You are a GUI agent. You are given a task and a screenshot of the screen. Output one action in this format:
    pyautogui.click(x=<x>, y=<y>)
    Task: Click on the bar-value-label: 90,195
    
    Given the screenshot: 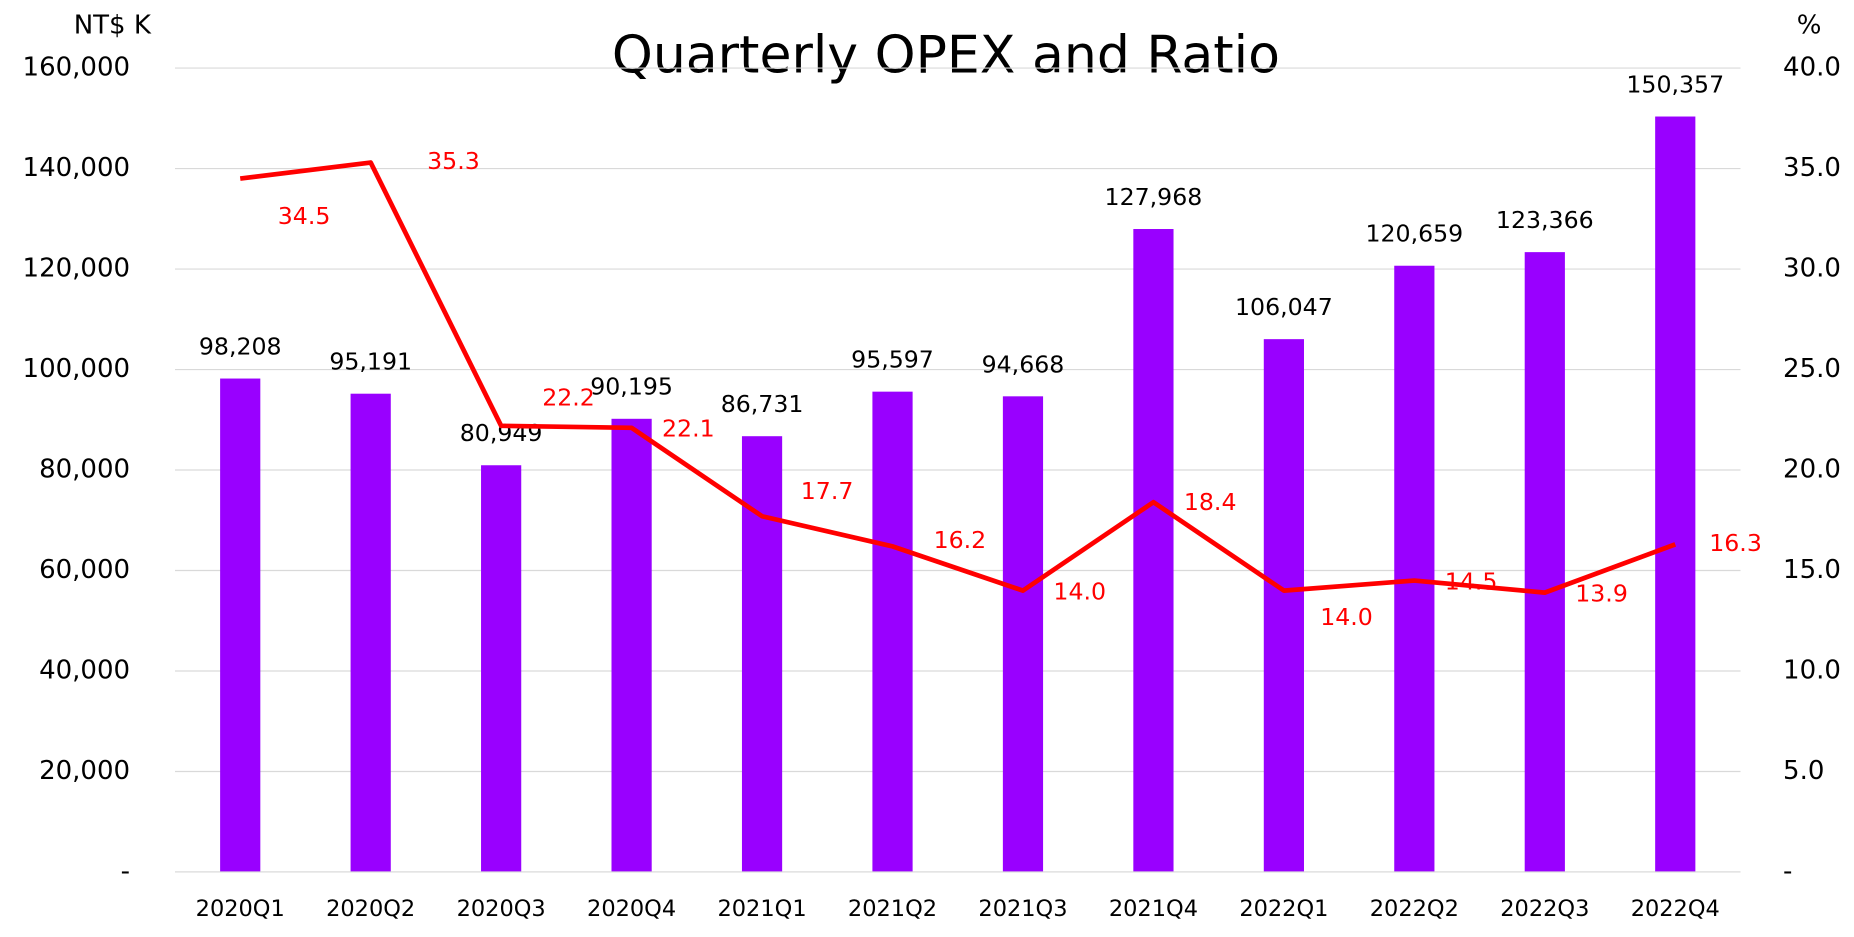 What is the action you would take?
    pyautogui.click(x=631, y=387)
    